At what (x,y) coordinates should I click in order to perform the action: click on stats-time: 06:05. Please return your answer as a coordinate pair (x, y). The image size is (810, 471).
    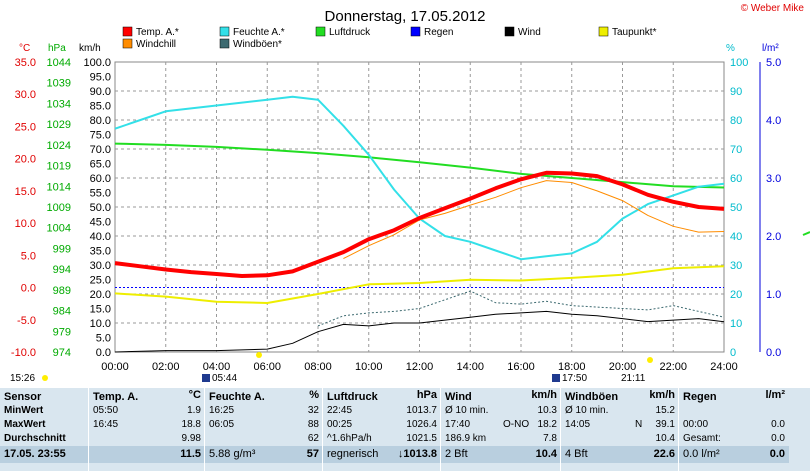
    Looking at the image, I should click on (222, 424).